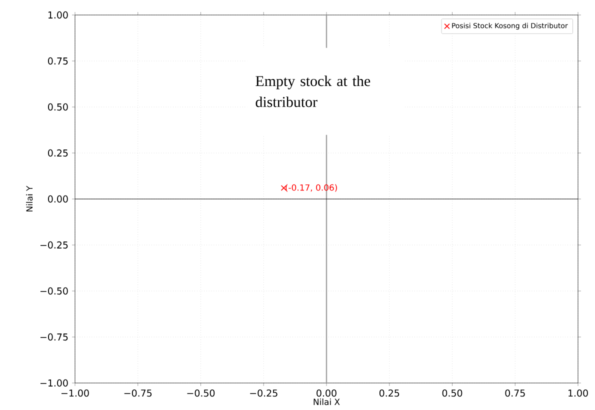  I want to click on x-tick-label: −0.50, so click(201, 393).